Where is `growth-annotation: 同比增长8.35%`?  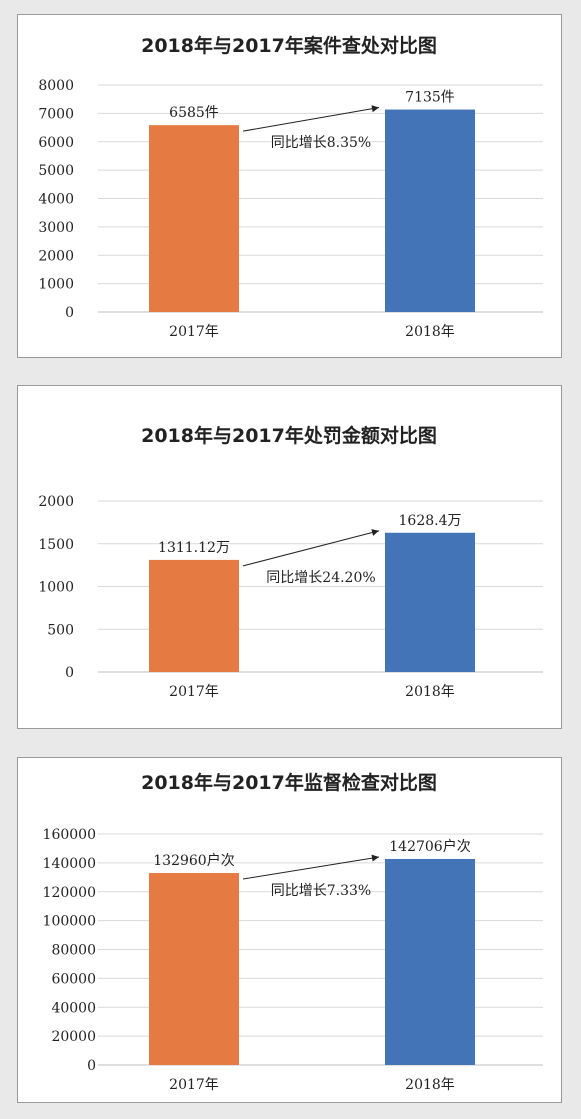
growth-annotation: 同比增长8.35% is located at coordinates (321, 143).